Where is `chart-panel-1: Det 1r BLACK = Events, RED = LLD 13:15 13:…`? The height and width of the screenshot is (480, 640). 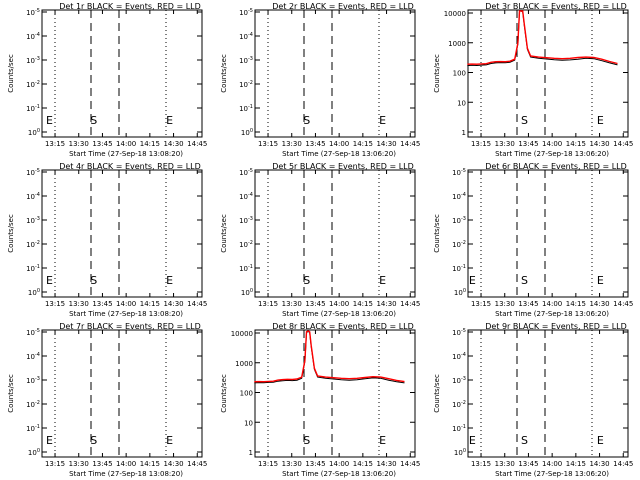 chart-panel-1: Det 1r BLACK = Events, RED = LLD 13:15 13:… is located at coordinates (107, 80).